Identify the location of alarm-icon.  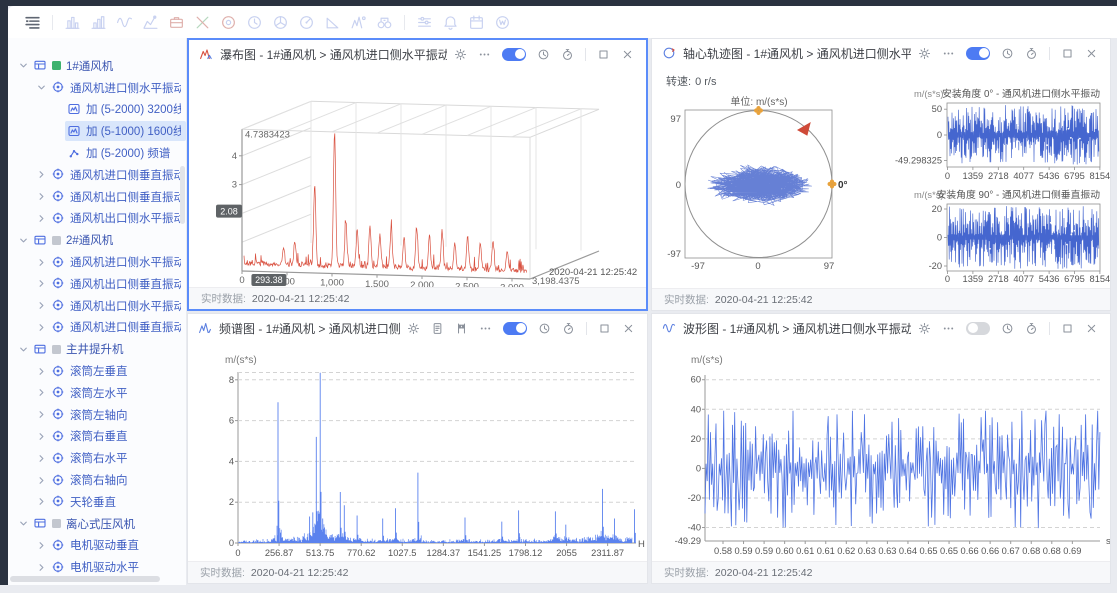
(450, 22).